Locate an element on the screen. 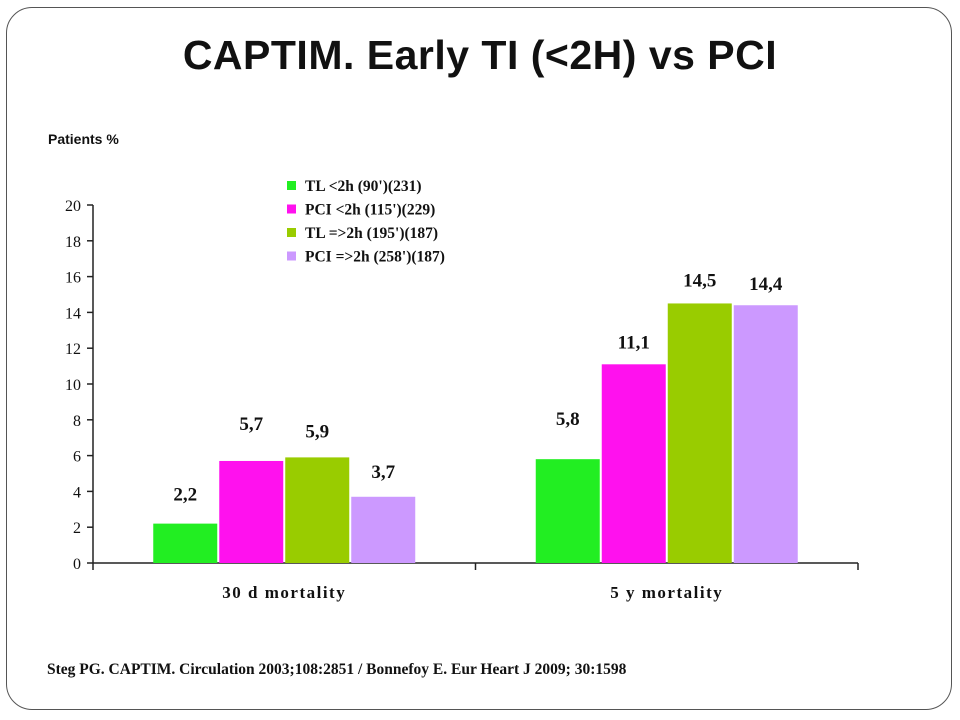 The width and height of the screenshot is (960, 720). data-label: 14,4 is located at coordinates (766, 284).